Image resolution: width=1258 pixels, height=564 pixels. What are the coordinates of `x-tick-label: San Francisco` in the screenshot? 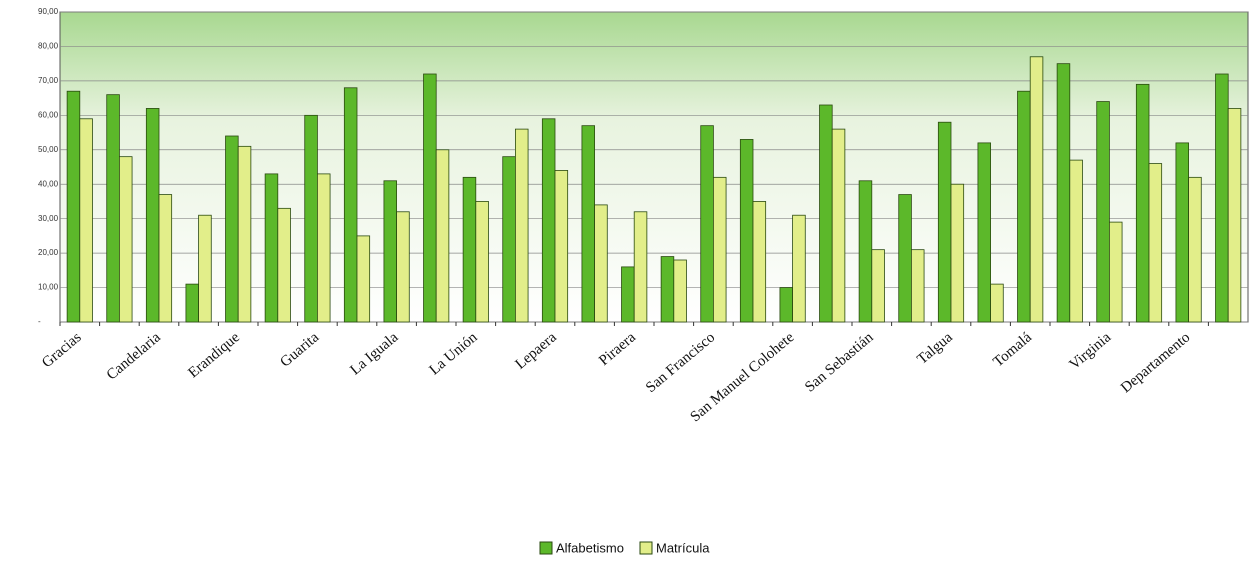 It's located at (680, 362).